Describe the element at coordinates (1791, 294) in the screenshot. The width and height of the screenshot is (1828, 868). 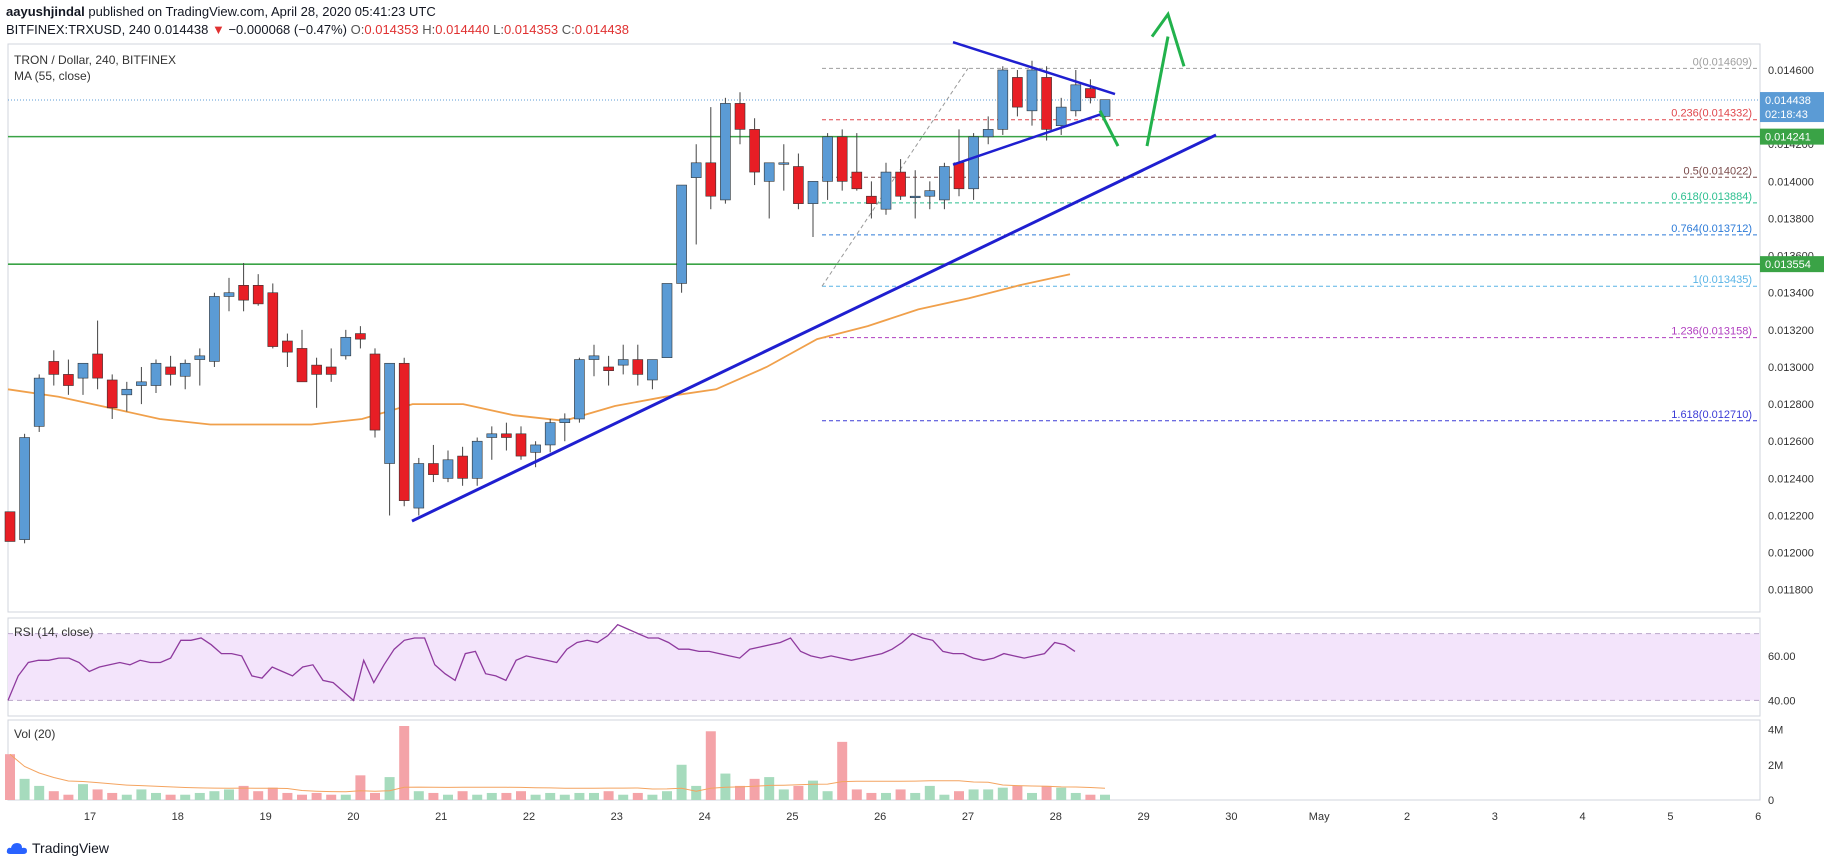
I see `y-tick-label: 0.013400` at that location.